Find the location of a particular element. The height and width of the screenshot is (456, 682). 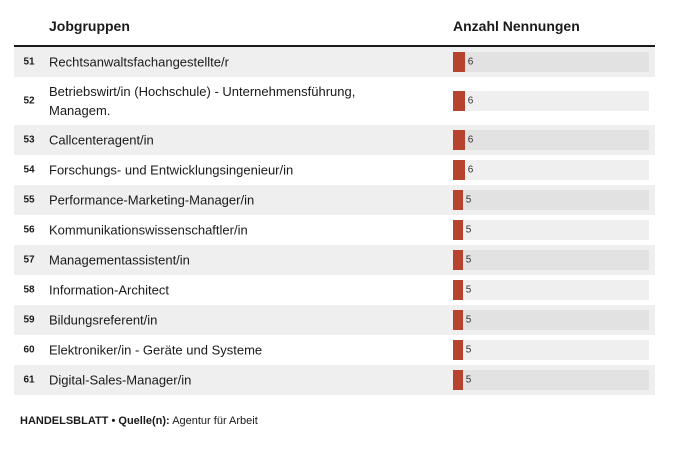

row-rank: 57 is located at coordinates (29, 260).